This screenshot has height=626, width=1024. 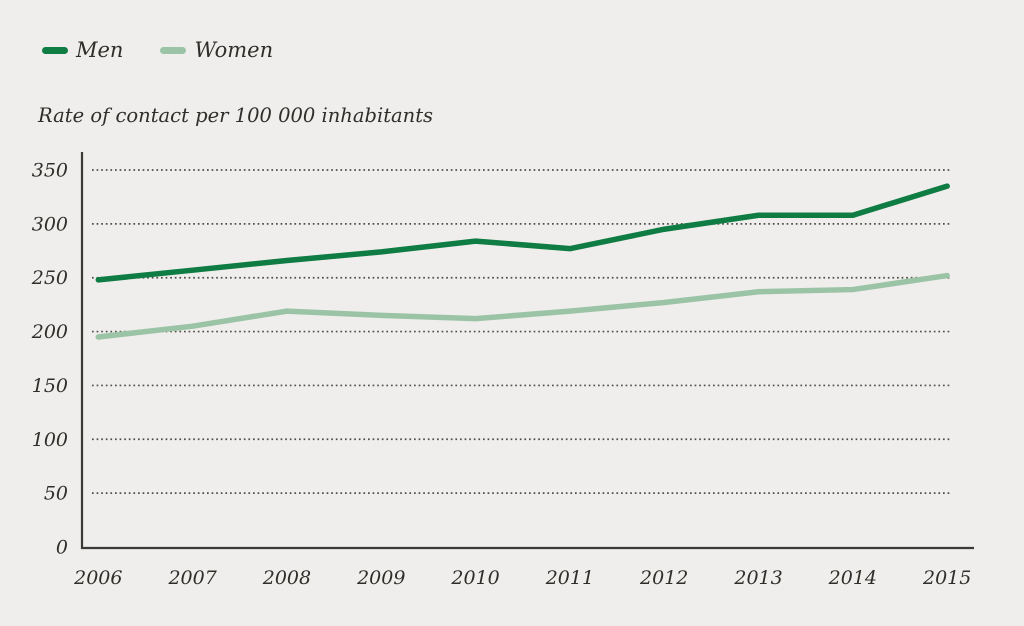 I want to click on x-tick-label: 2009, so click(x=380, y=578).